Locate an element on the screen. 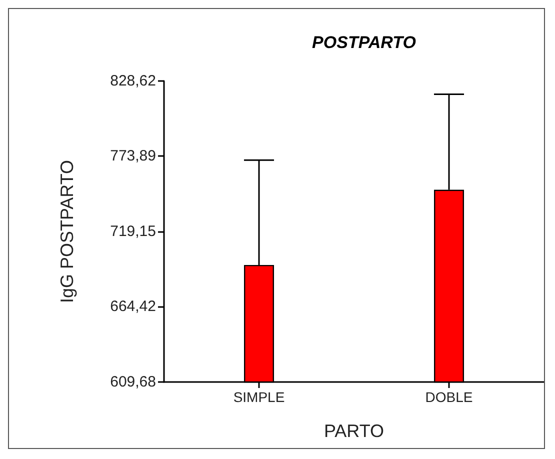 The height and width of the screenshot is (459, 555). y-axis-title: IgG POSTPARTO is located at coordinates (67, 232).